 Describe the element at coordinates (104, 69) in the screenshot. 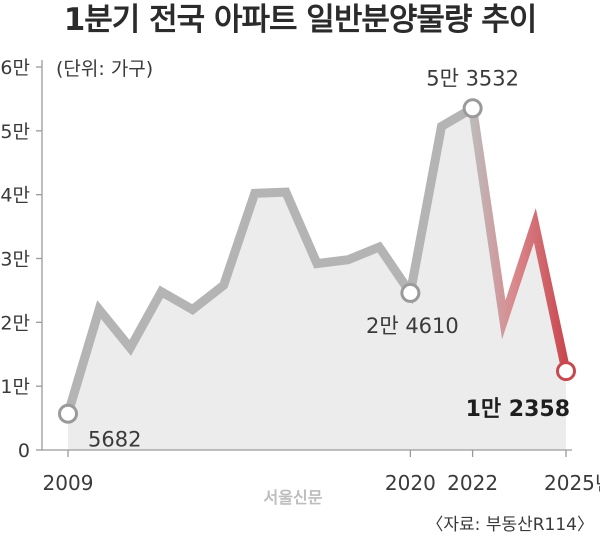

I see `unit-label: (단위: 가구)` at that location.